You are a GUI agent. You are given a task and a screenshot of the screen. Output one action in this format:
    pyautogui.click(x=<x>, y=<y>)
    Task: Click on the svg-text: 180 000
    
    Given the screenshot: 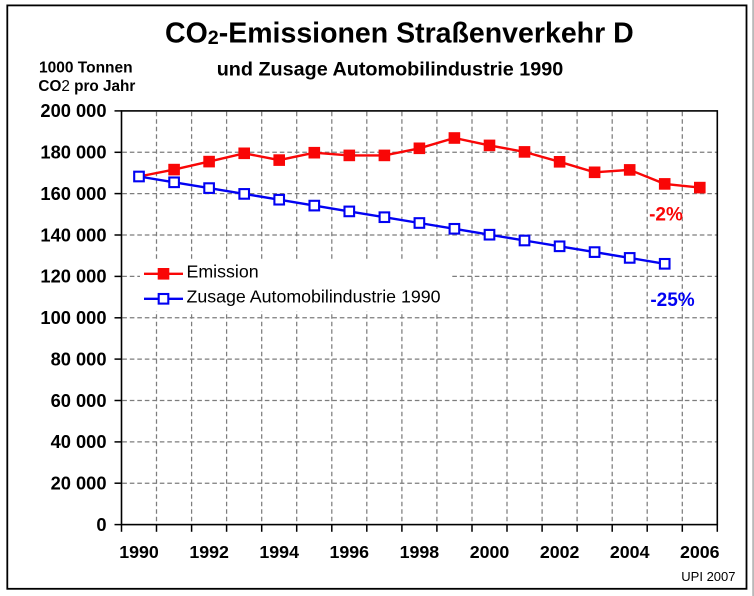 What is the action you would take?
    pyautogui.click(x=73, y=152)
    